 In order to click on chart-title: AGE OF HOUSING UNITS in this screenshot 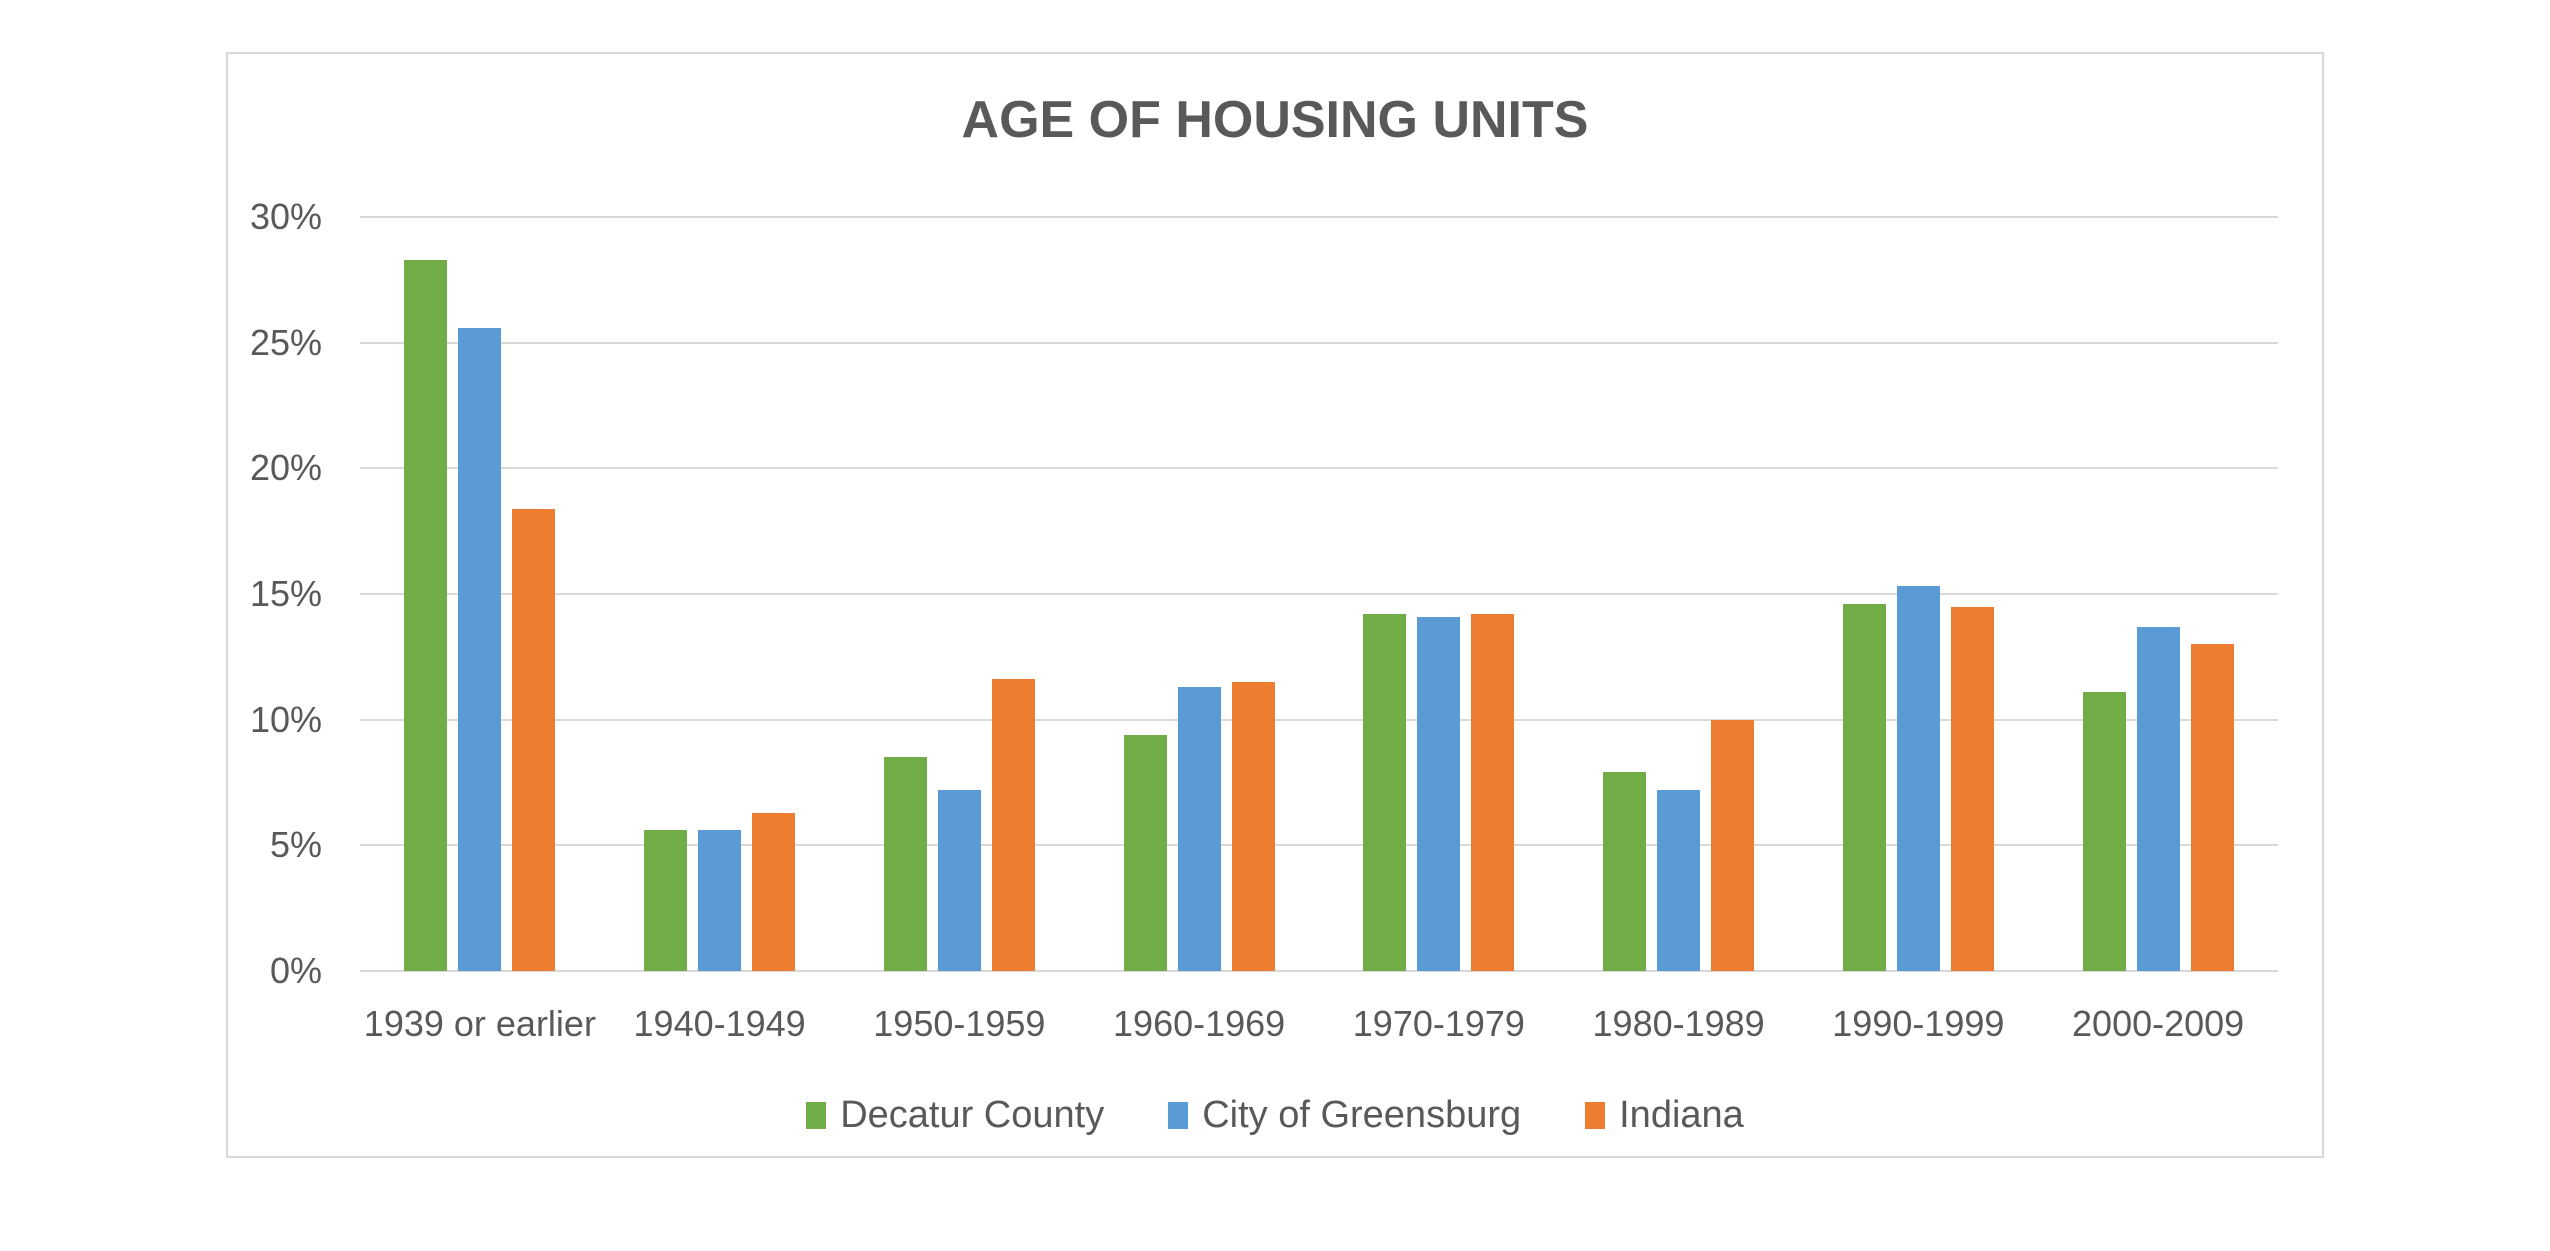, I will do `click(1275, 120)`.